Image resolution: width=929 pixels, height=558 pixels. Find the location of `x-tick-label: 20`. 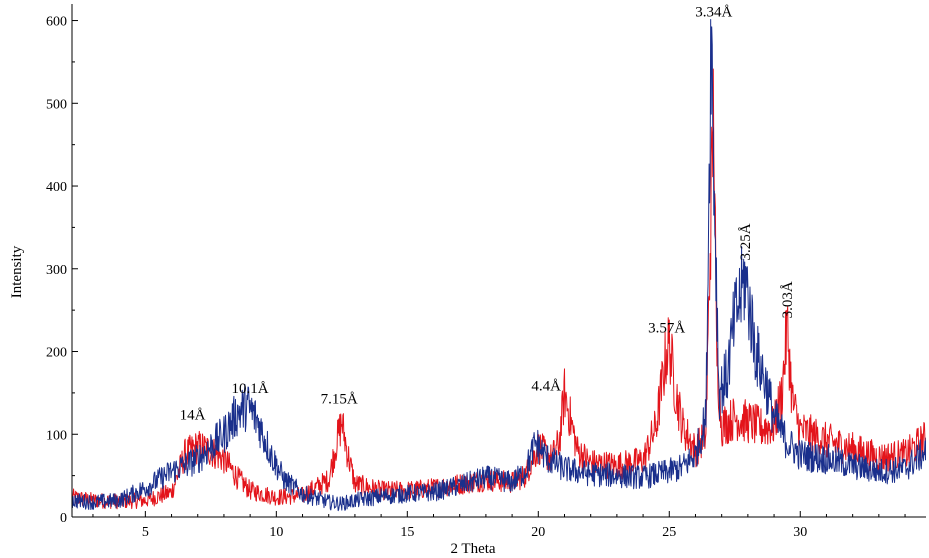

x-tick-label: 20 is located at coordinates (538, 532).